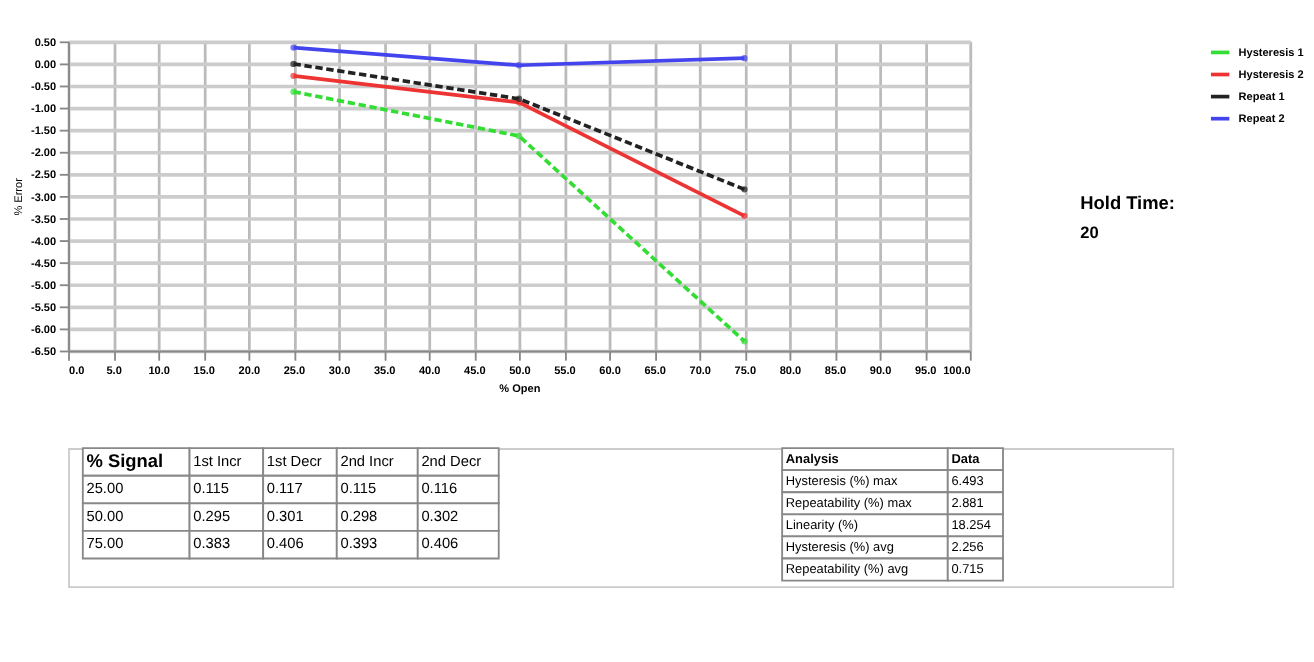  Describe the element at coordinates (1127, 202) in the screenshot. I see `text: Hold Time:` at that location.